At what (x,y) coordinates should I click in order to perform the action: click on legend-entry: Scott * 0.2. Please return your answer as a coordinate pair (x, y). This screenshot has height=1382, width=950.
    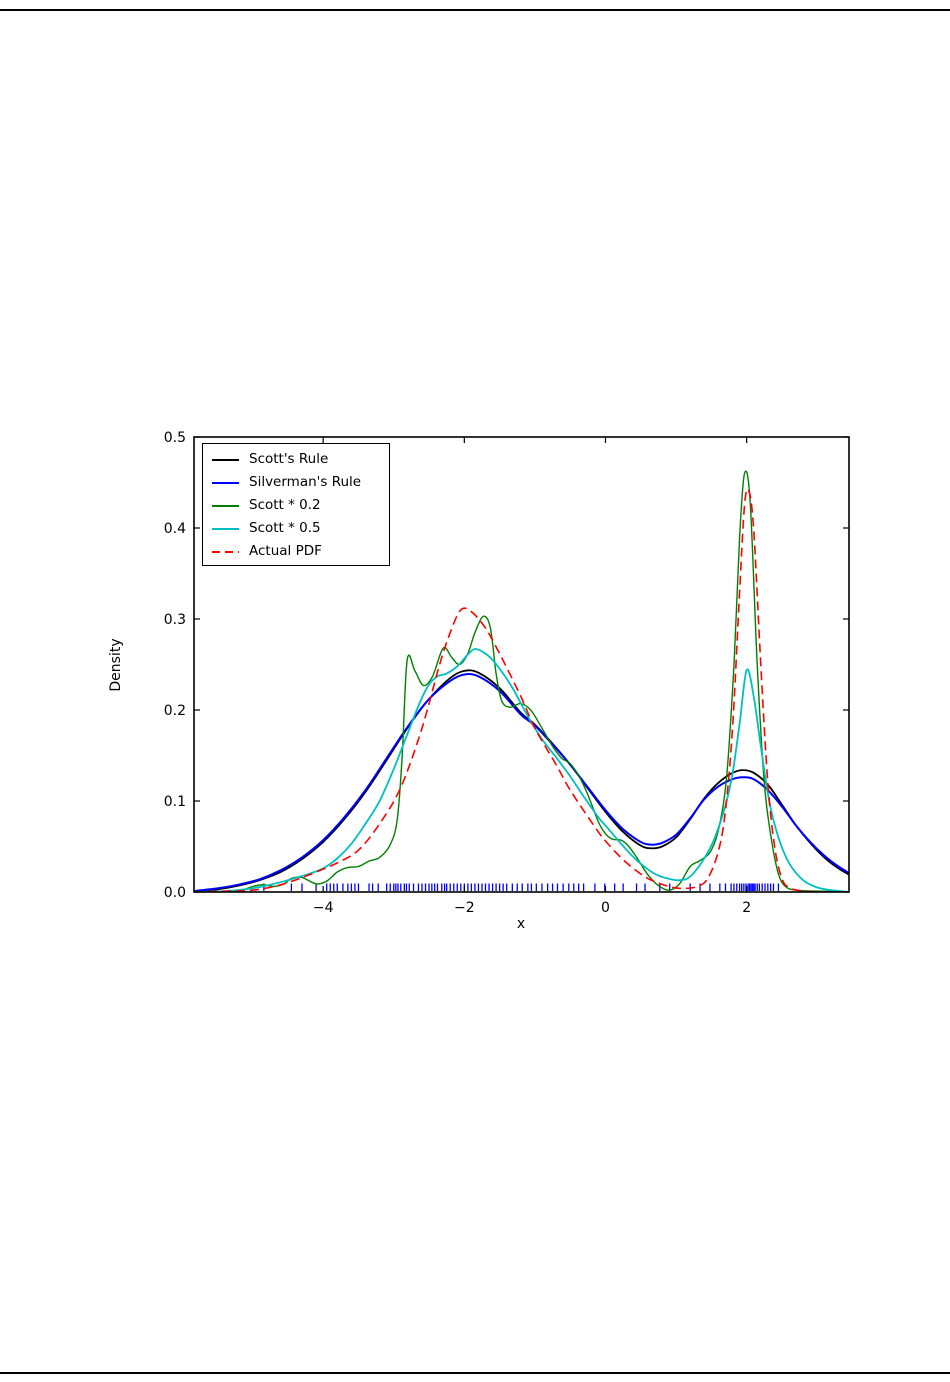
    Looking at the image, I should click on (296, 505).